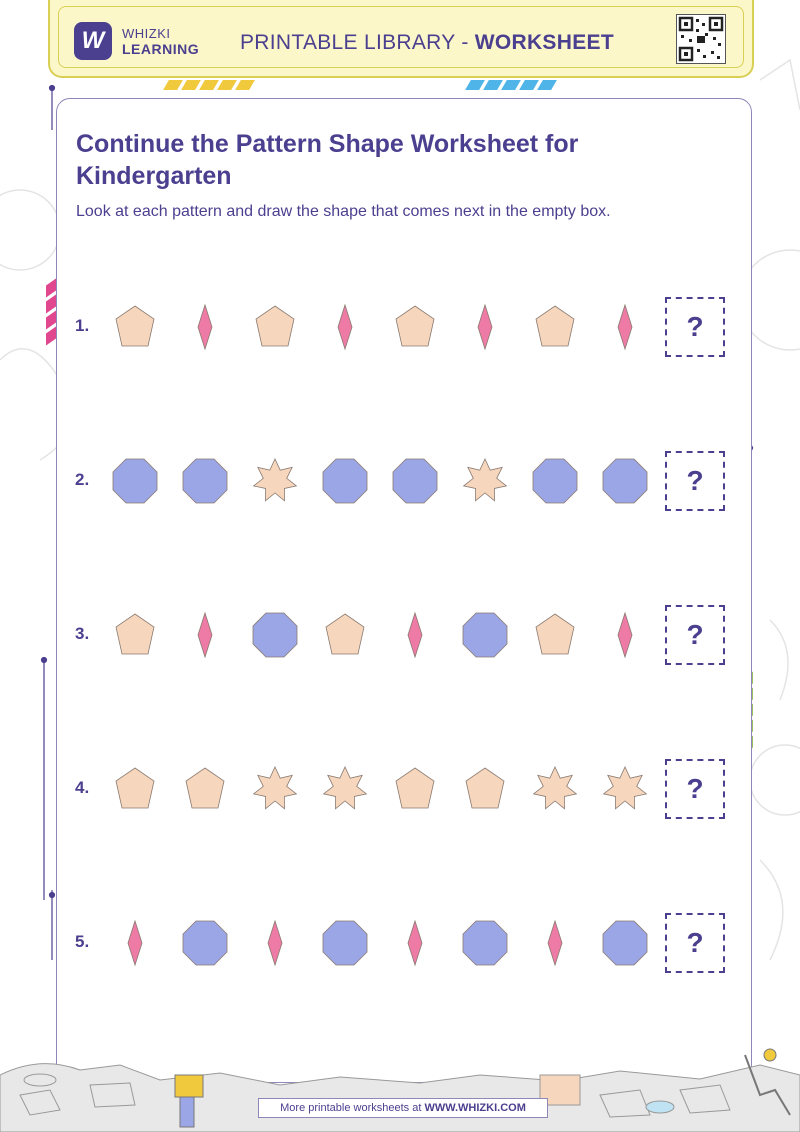 The width and height of the screenshot is (800, 1132). I want to click on bottom-rubble-illustration, so click(400, 1090).